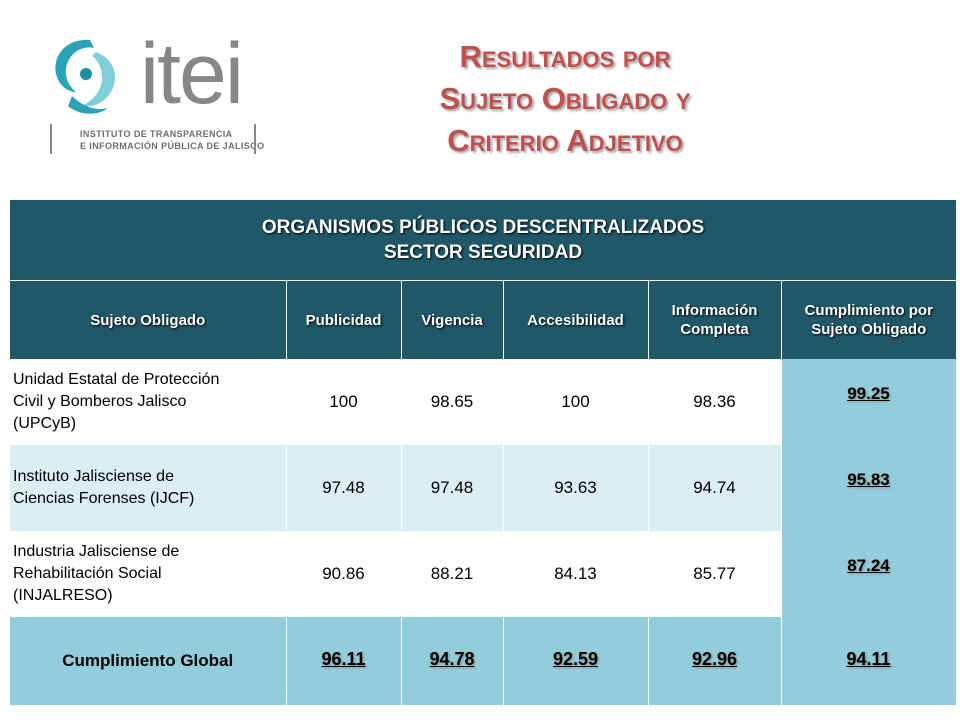  Describe the element at coordinates (156, 134) in the screenshot. I see `logo-subtitle-line1: INSTITUTO DE TRANSPARENCIA` at that location.